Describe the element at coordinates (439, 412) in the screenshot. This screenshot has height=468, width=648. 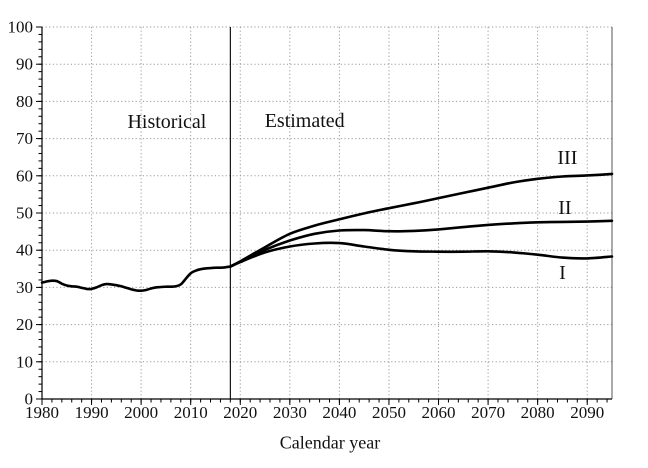
I see `x-tick-label: 2060` at that location.